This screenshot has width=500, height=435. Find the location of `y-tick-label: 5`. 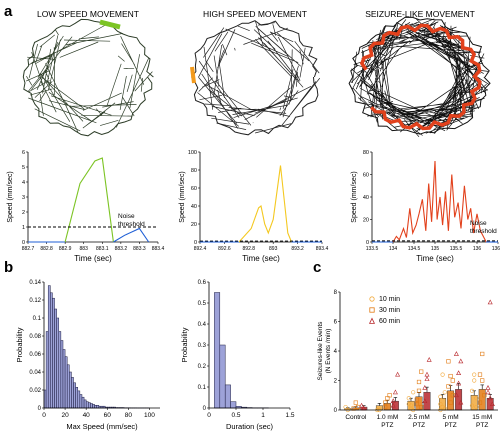

y-tick-label: 5 is located at coordinates (23, 168).